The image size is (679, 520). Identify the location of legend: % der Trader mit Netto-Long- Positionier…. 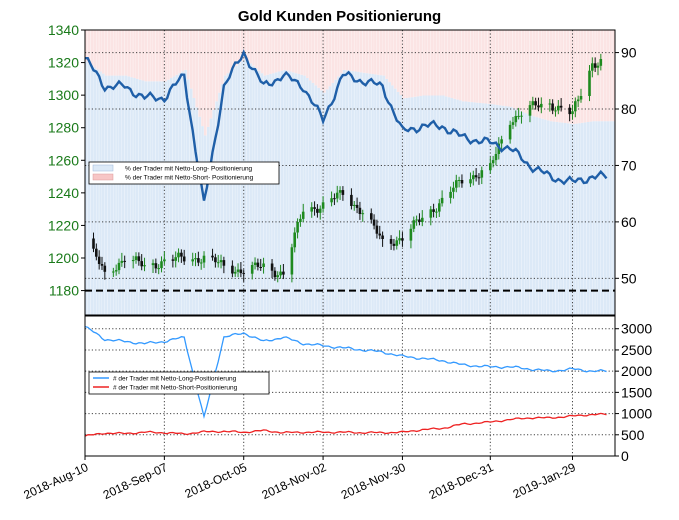
(184, 173).